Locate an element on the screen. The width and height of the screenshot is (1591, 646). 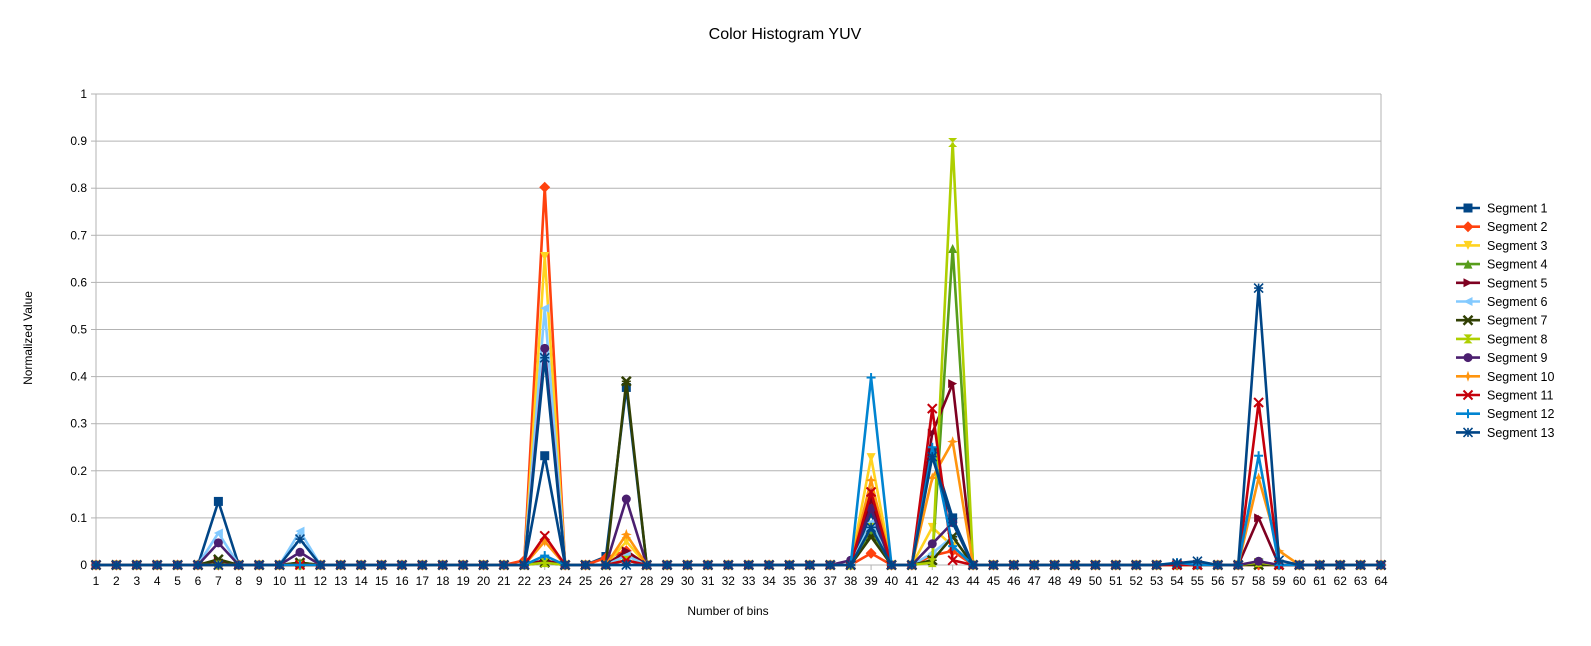
x-tick-label: 58 is located at coordinates (1259, 581).